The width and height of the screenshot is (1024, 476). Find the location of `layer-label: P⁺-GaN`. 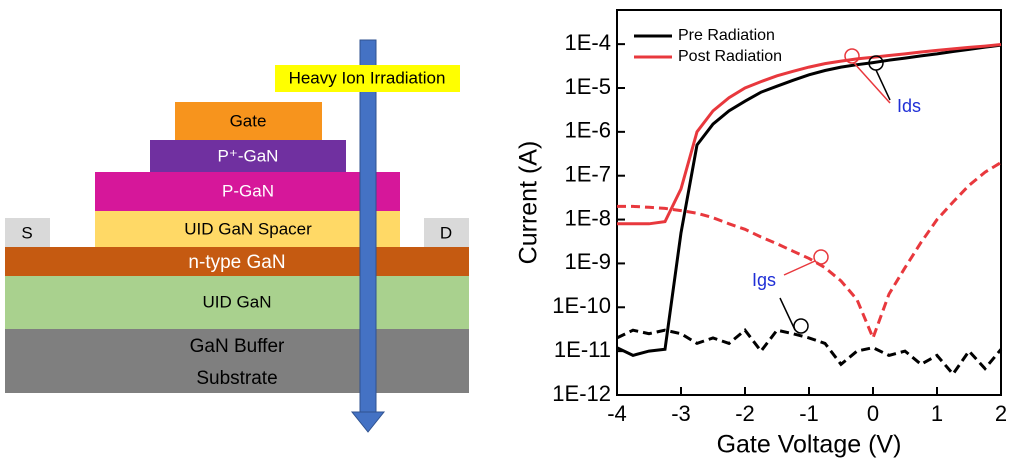

layer-label: P⁺-GaN is located at coordinates (248, 155).